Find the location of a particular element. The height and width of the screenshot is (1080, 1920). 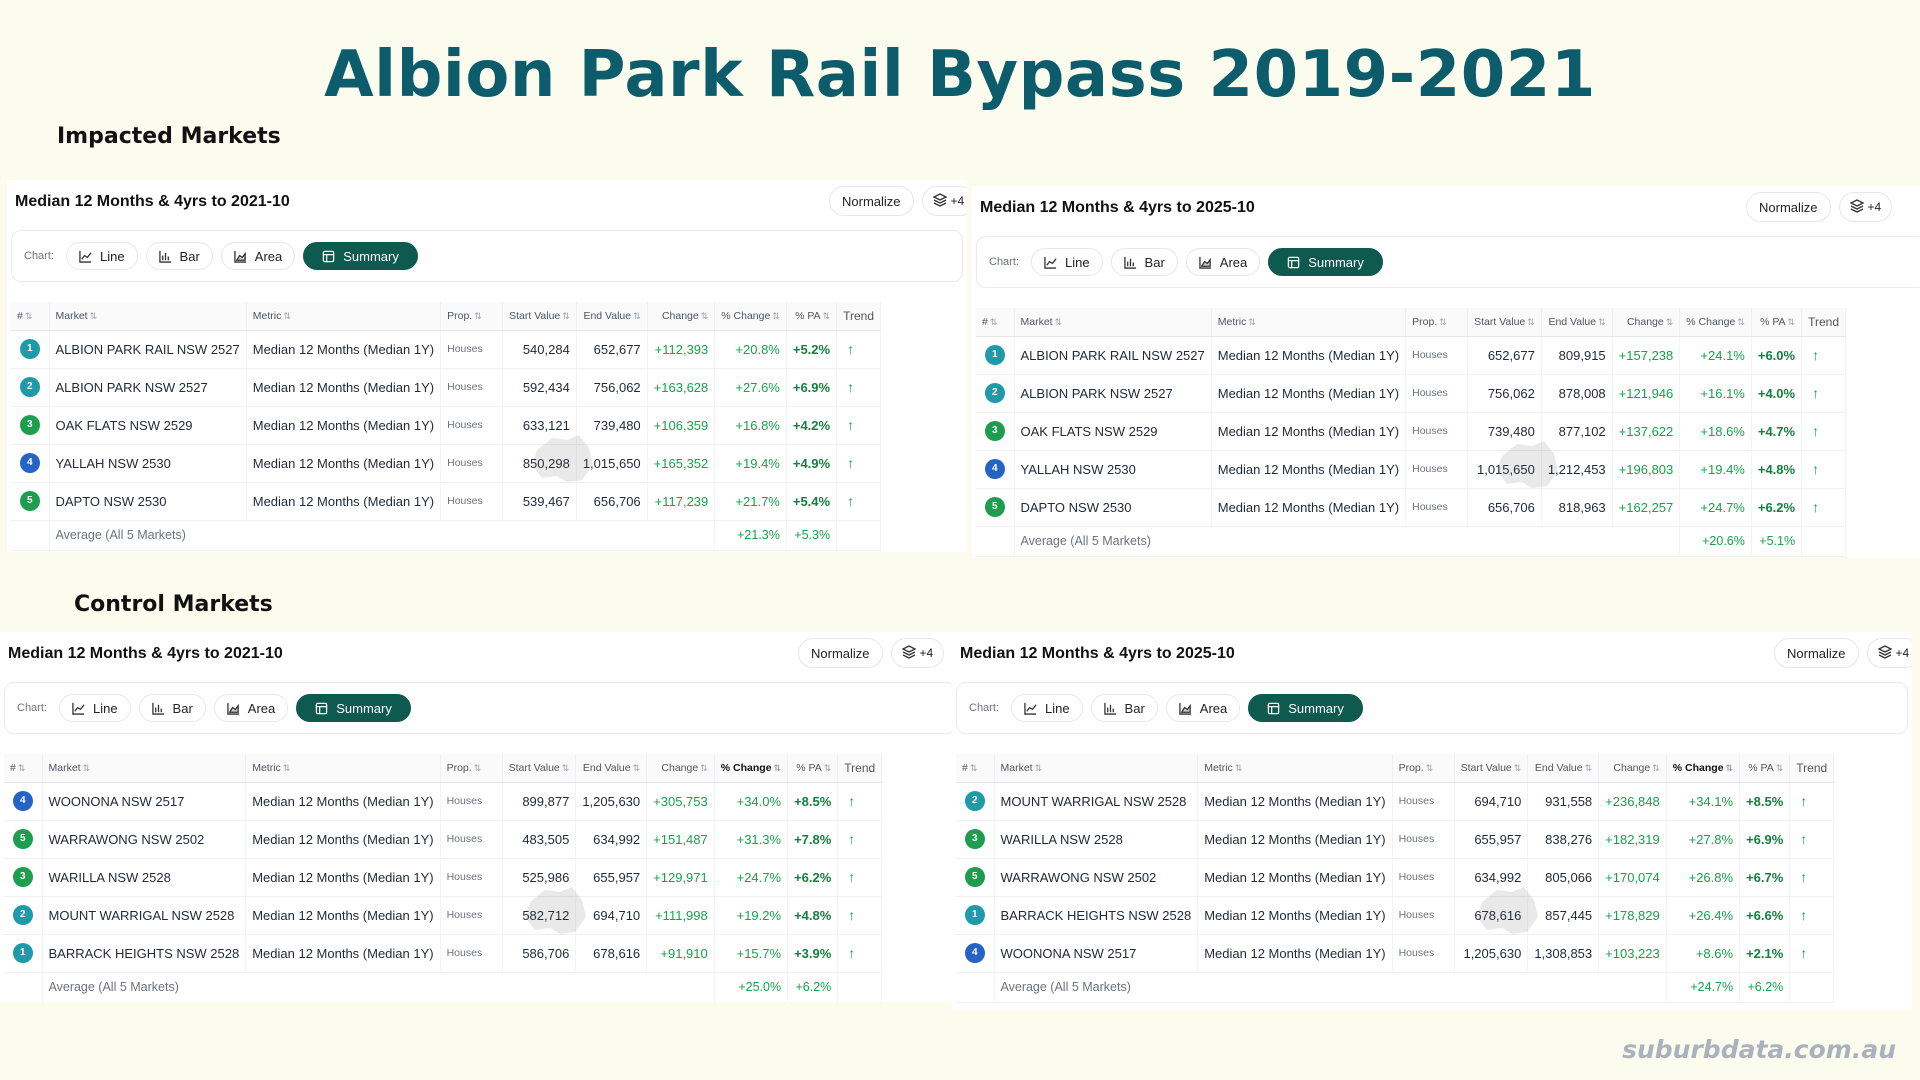

pct-change-cell: +24.7% is located at coordinates (751, 877).